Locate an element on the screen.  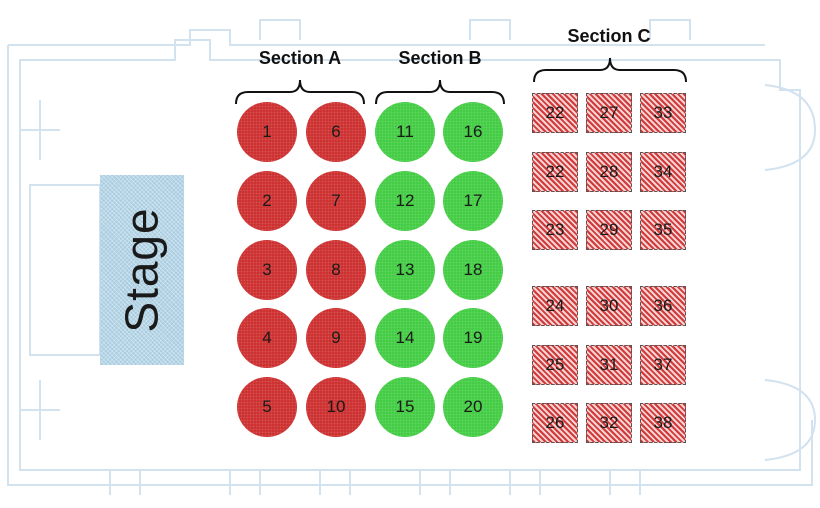
seat-3: 3 is located at coordinates (267, 270).